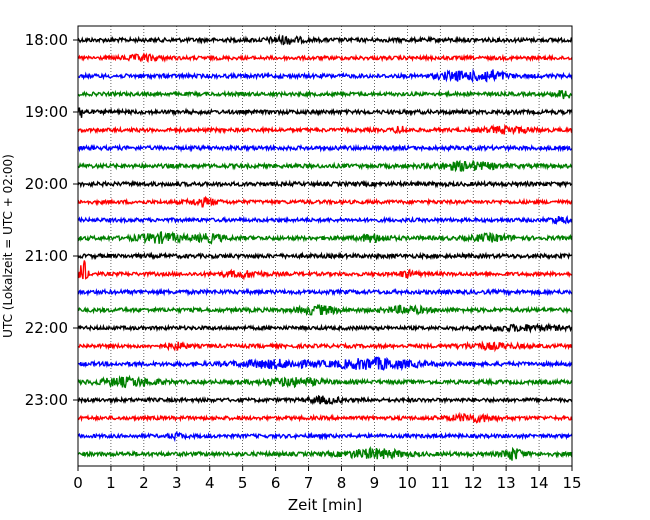 This screenshot has width=650, height=520. Describe the element at coordinates (571, 483) in the screenshot. I see `x-tick-label: 15` at that location.